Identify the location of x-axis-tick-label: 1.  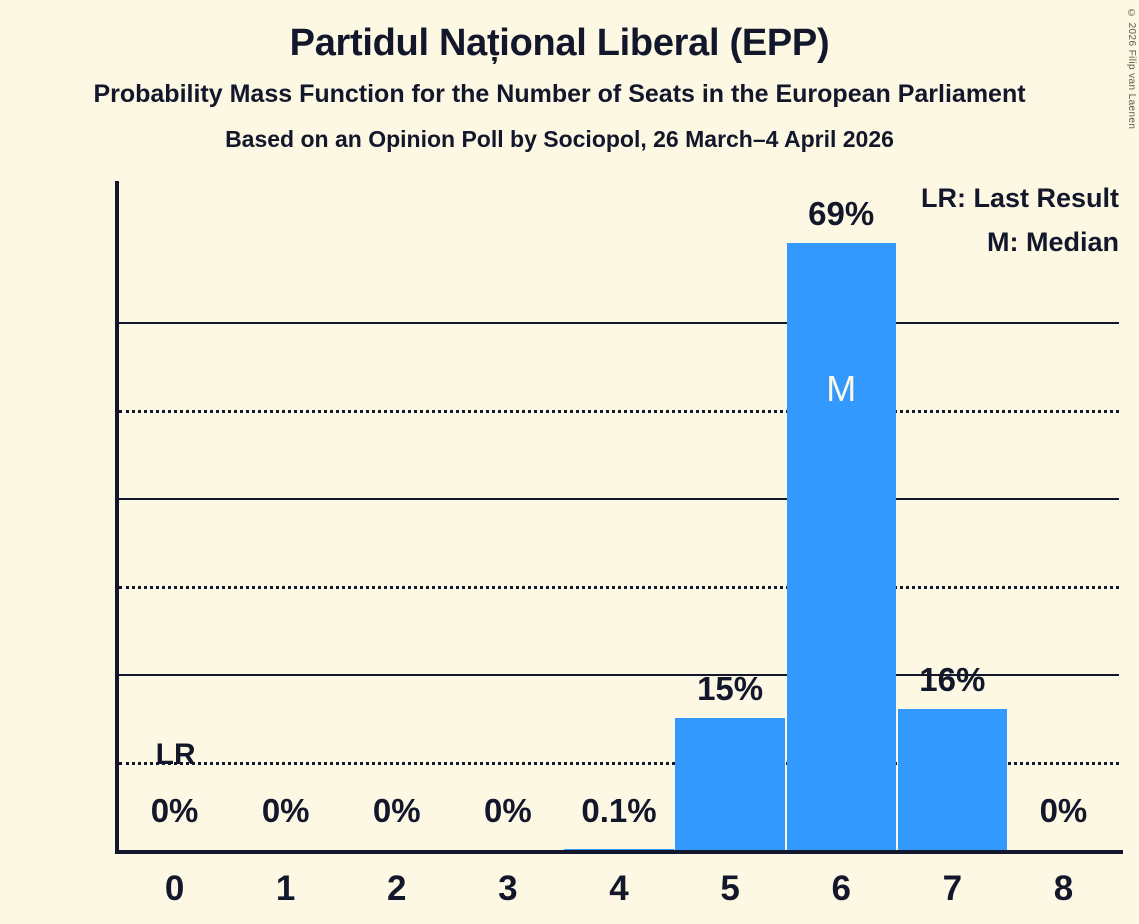
(285, 888).